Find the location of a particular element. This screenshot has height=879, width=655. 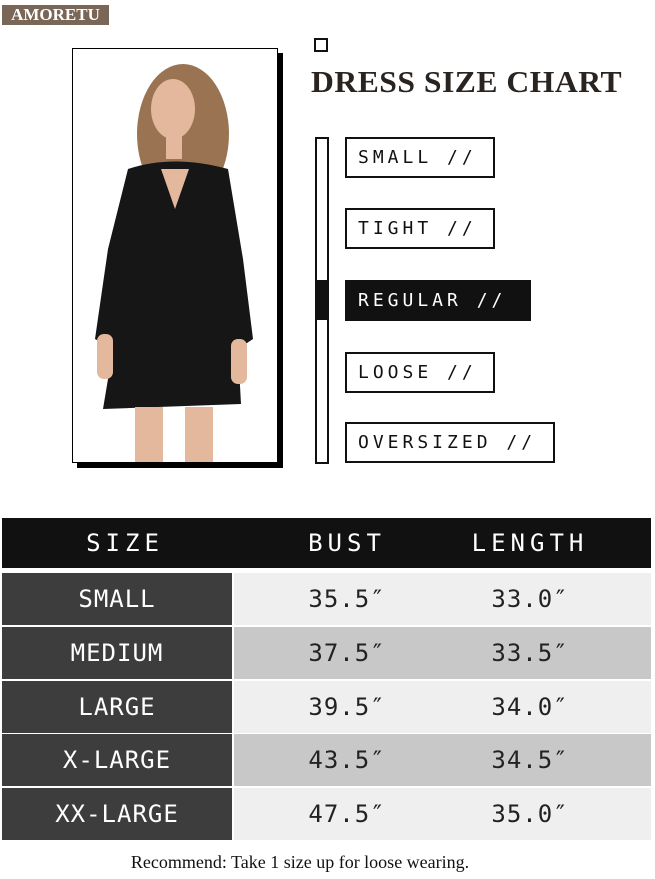

table-header: SIZE BUST LENGTH is located at coordinates (326, 543).